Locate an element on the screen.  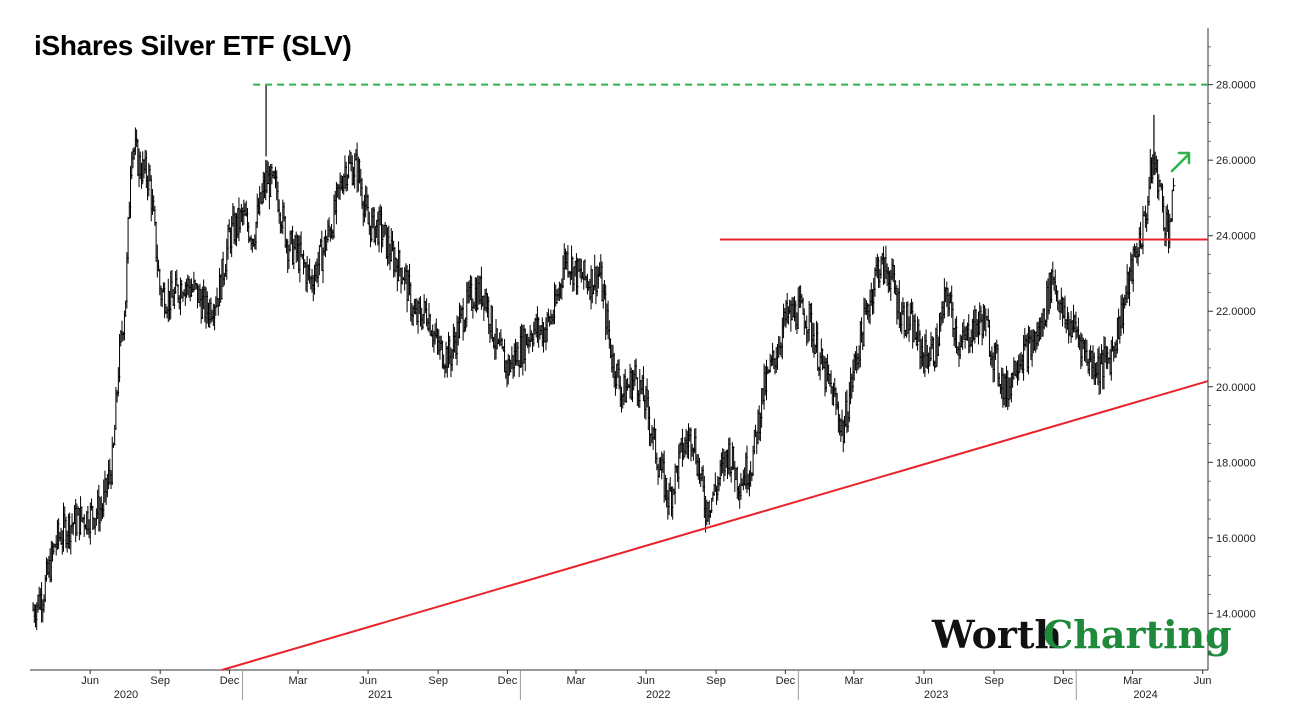
y-tick-label: 26.0000 is located at coordinates (1236, 161).